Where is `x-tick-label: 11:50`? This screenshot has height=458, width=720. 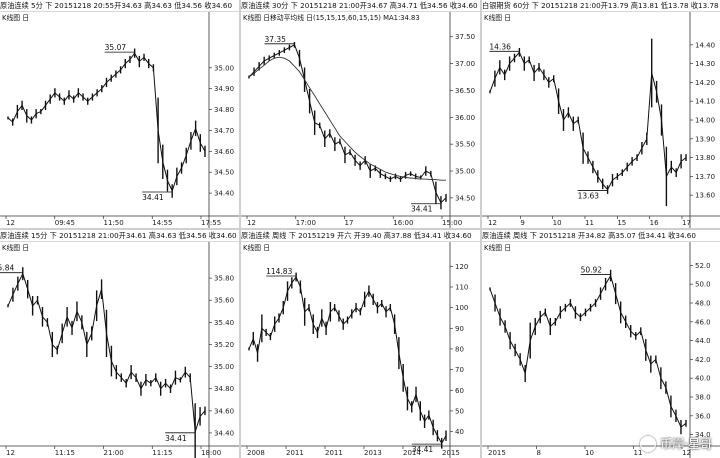
x-tick-label: 11:50 is located at coordinates (114, 223).